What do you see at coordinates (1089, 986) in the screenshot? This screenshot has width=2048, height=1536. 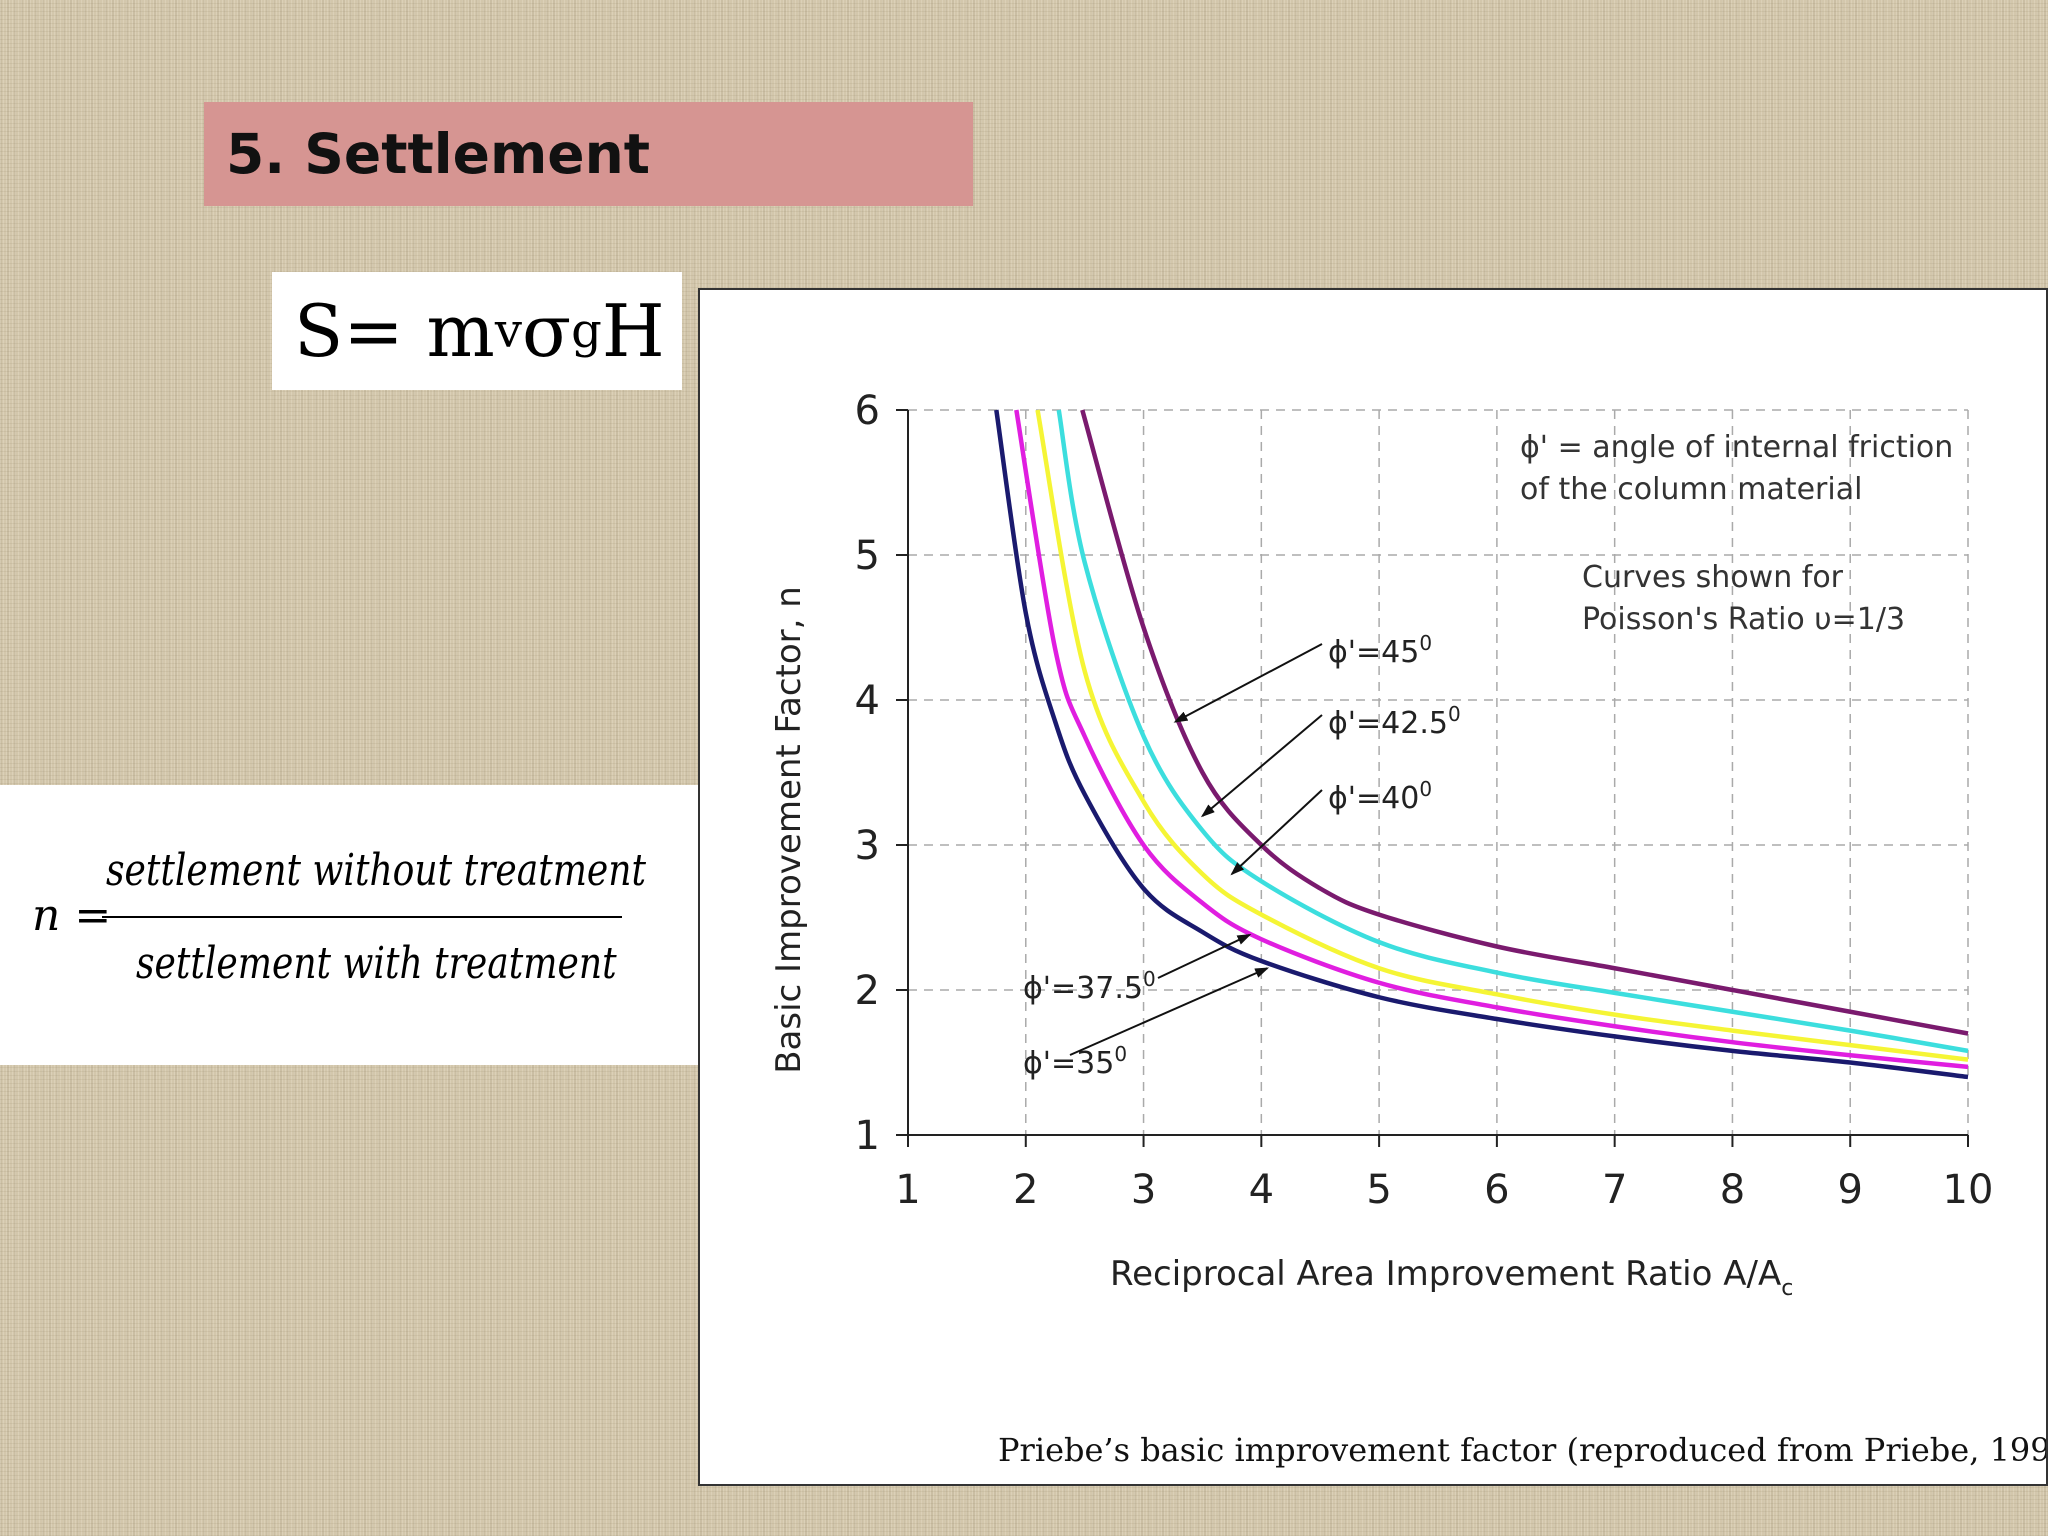 I see `curve-label-1: ϕ'=37.50` at bounding box center [1089, 986].